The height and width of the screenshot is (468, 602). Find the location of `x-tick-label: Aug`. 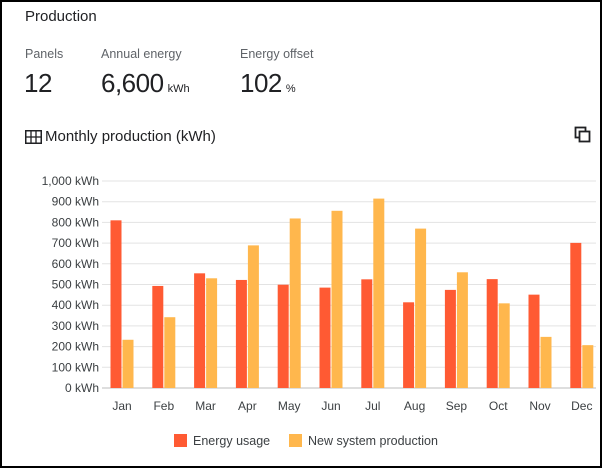

x-tick-label: Aug is located at coordinates (414, 406).